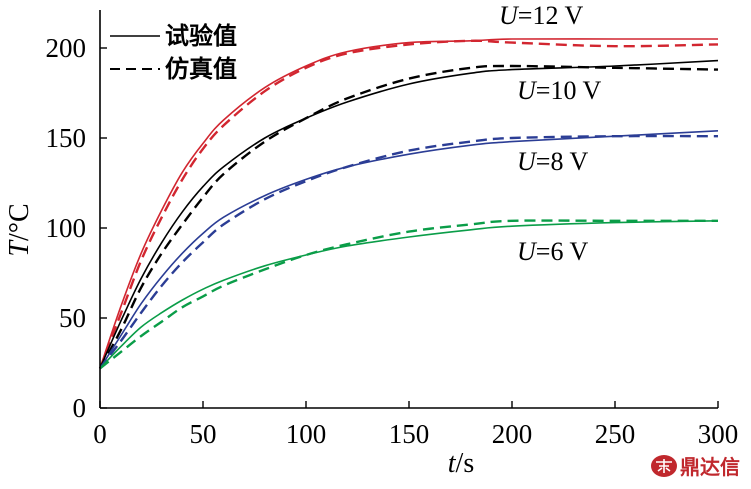  I want to click on curve-label-12v: U=12 V, so click(541, 15).